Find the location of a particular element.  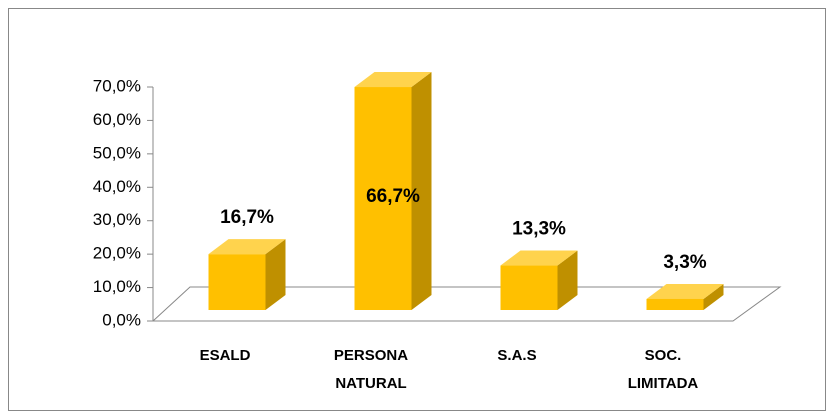

x-tick-label: SOC. LIMITADA is located at coordinates (663, 369).